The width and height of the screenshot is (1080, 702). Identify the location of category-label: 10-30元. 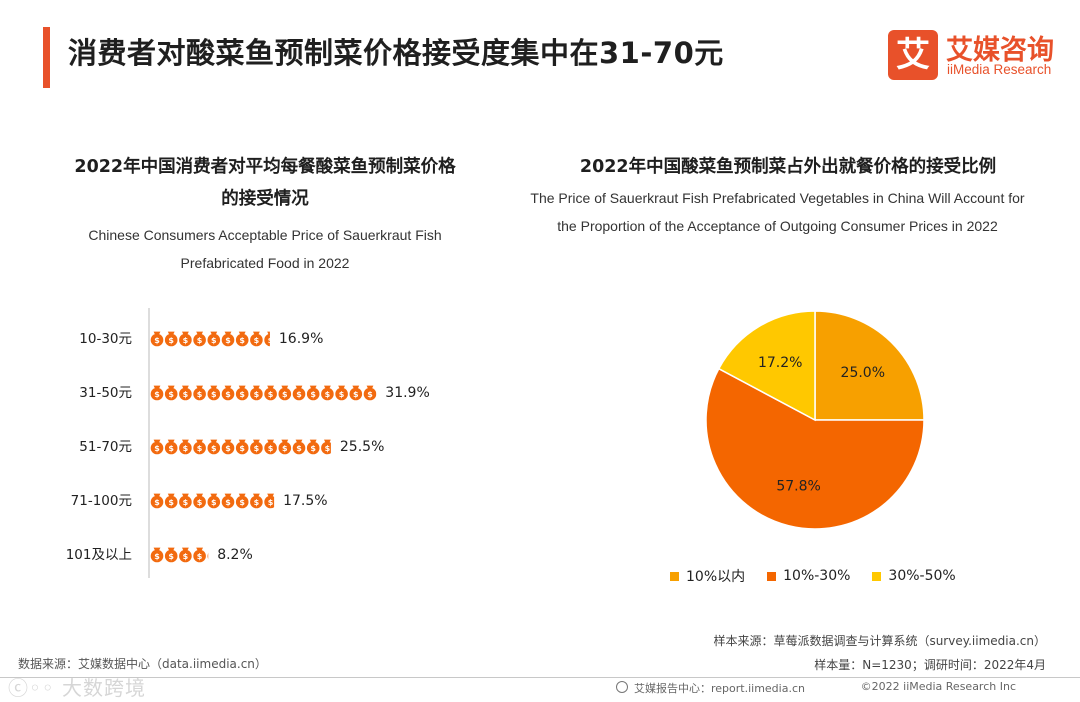
(105, 339).